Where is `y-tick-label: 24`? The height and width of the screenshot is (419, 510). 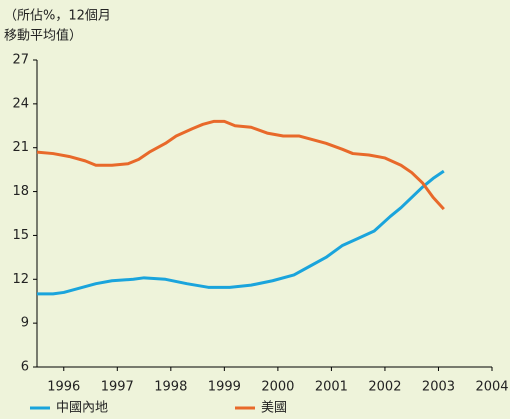 y-tick-label: 24 is located at coordinates (20, 103).